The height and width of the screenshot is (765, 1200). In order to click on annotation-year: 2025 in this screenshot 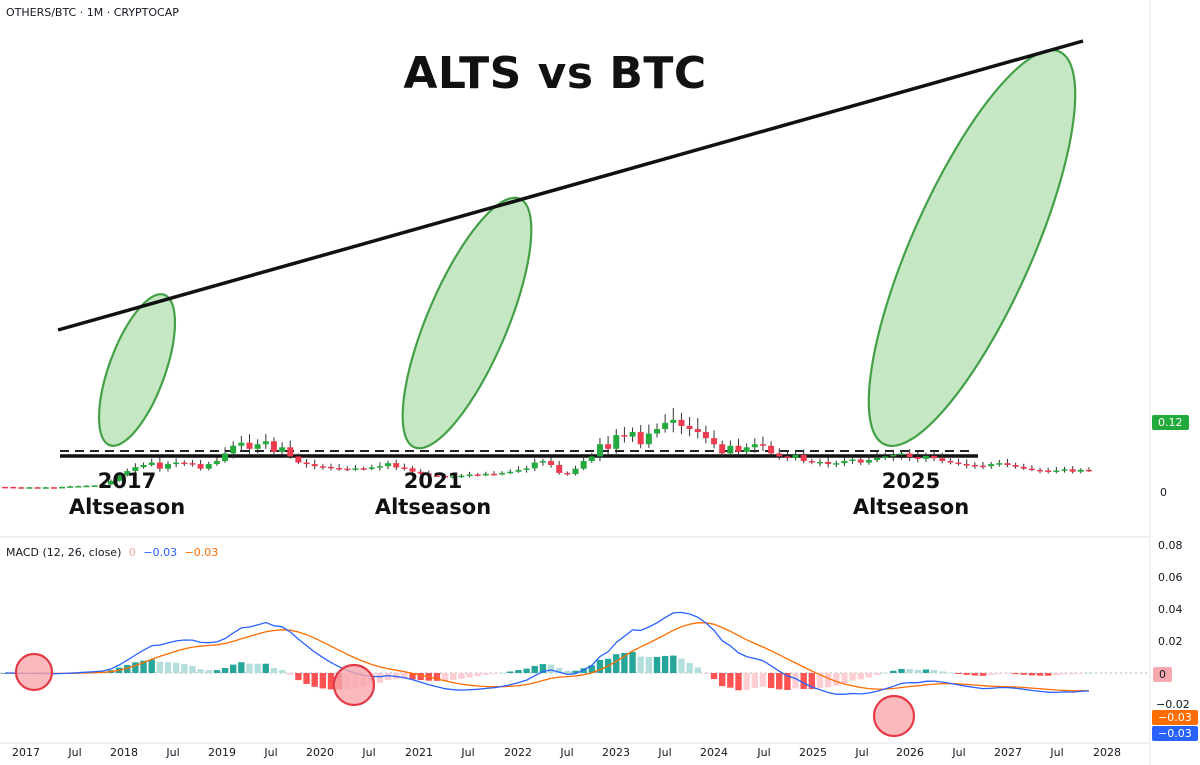, I will do `click(911, 481)`.